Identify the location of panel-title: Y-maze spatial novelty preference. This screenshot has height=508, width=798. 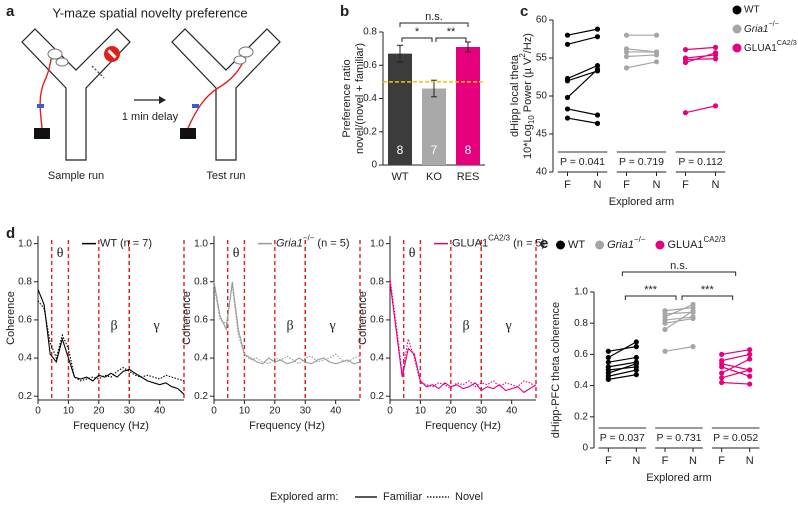
(149, 12).